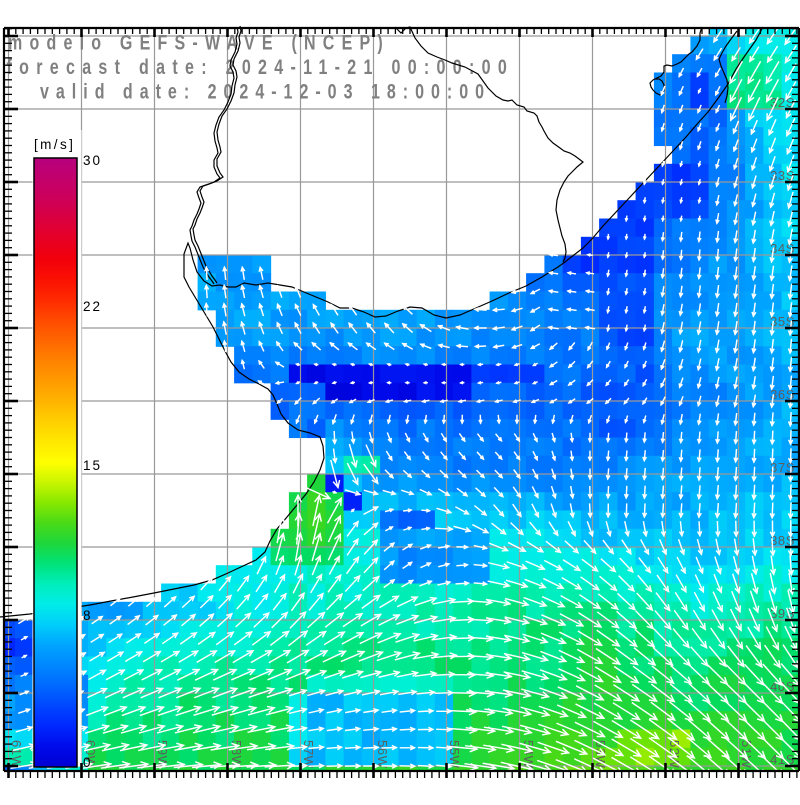 The width and height of the screenshot is (800, 805). Describe the element at coordinates (261, 68) in the screenshot. I see `svg-text:forecast date: 2024-11-21 00:0: forecast date: 2024-11-21 00:00:00` at that location.